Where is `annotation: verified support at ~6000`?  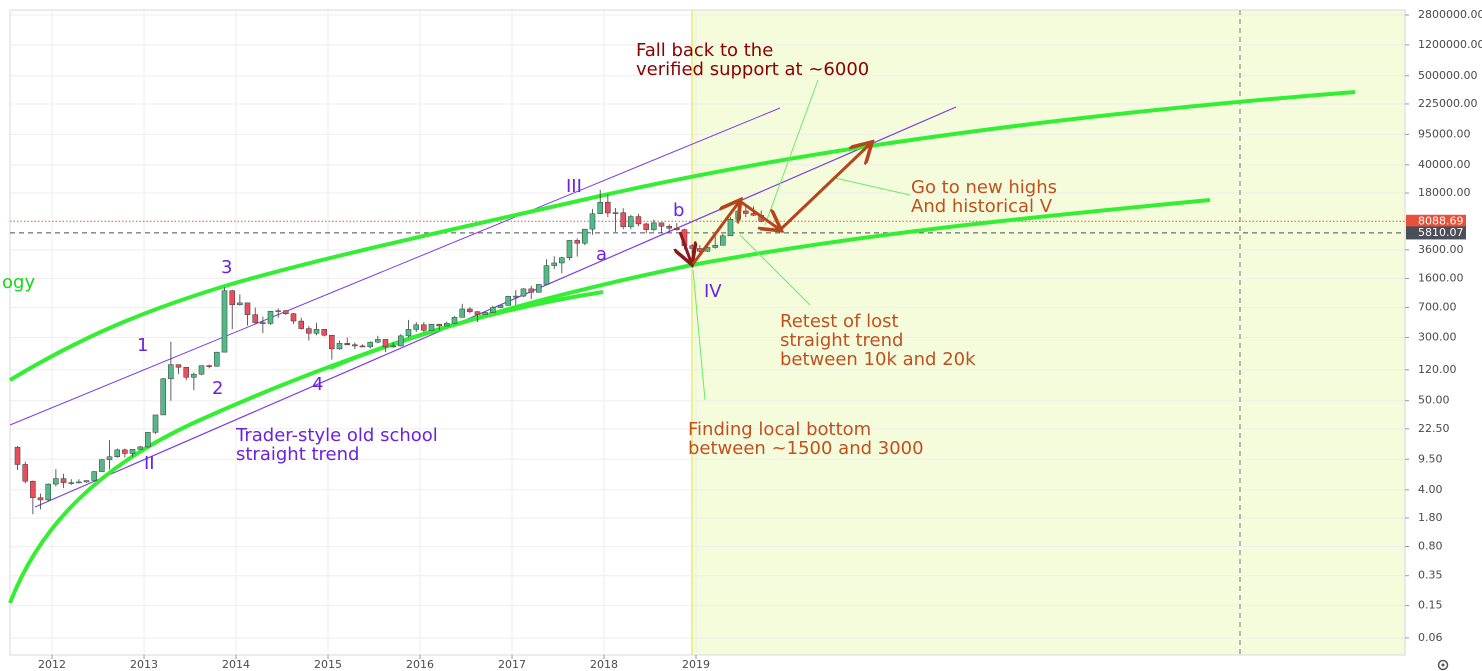 annotation: verified support at ~6000 is located at coordinates (752, 69).